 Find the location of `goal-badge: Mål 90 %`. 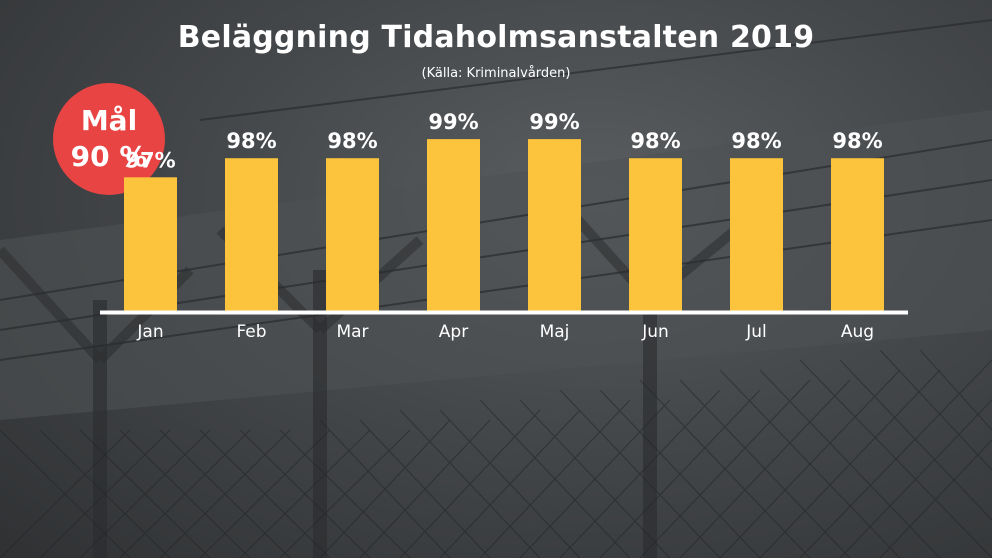

goal-badge: Mål 90 % is located at coordinates (109, 139).